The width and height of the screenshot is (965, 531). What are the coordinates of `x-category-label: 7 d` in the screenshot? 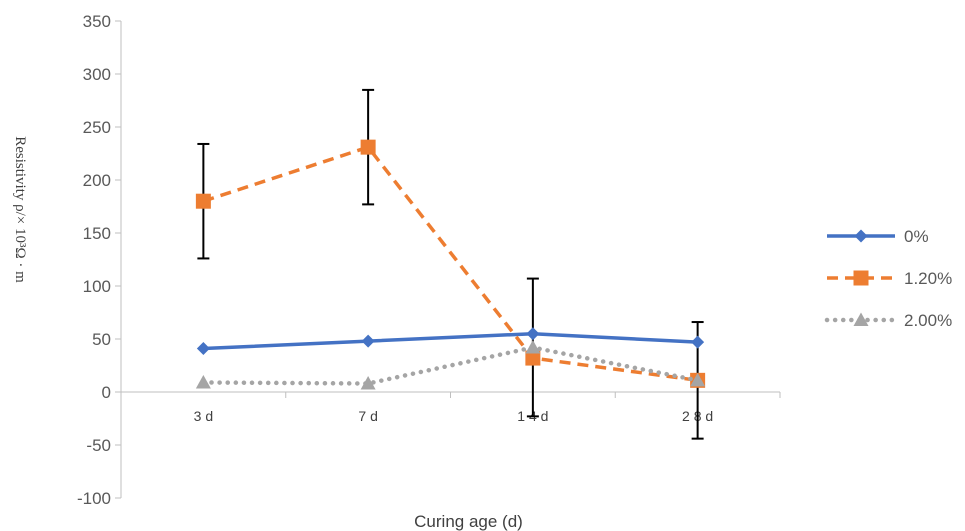 It's located at (367, 416).